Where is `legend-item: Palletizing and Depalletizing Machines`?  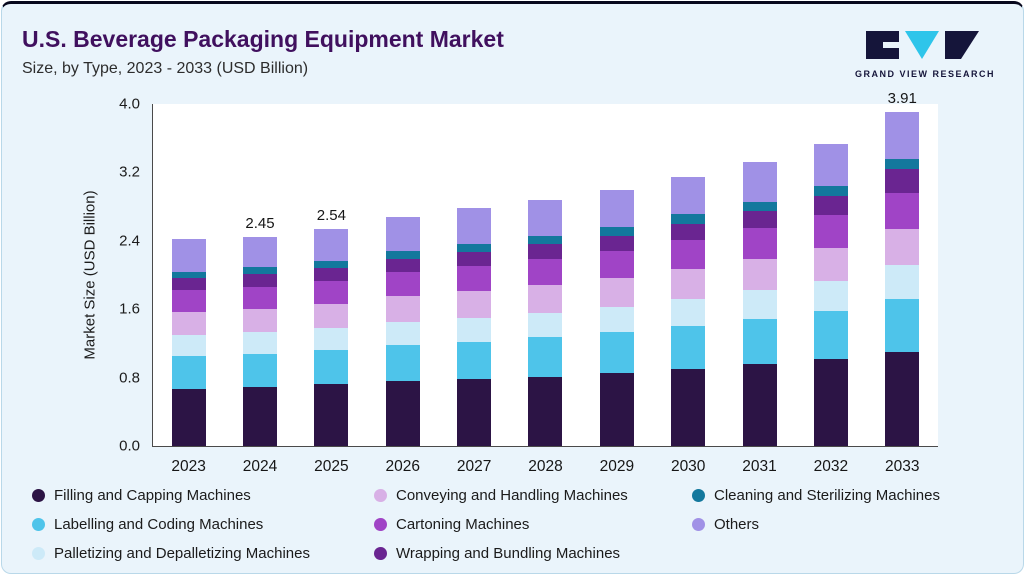
legend-item: Palletizing and Depalletizing Machines is located at coordinates (203, 553).